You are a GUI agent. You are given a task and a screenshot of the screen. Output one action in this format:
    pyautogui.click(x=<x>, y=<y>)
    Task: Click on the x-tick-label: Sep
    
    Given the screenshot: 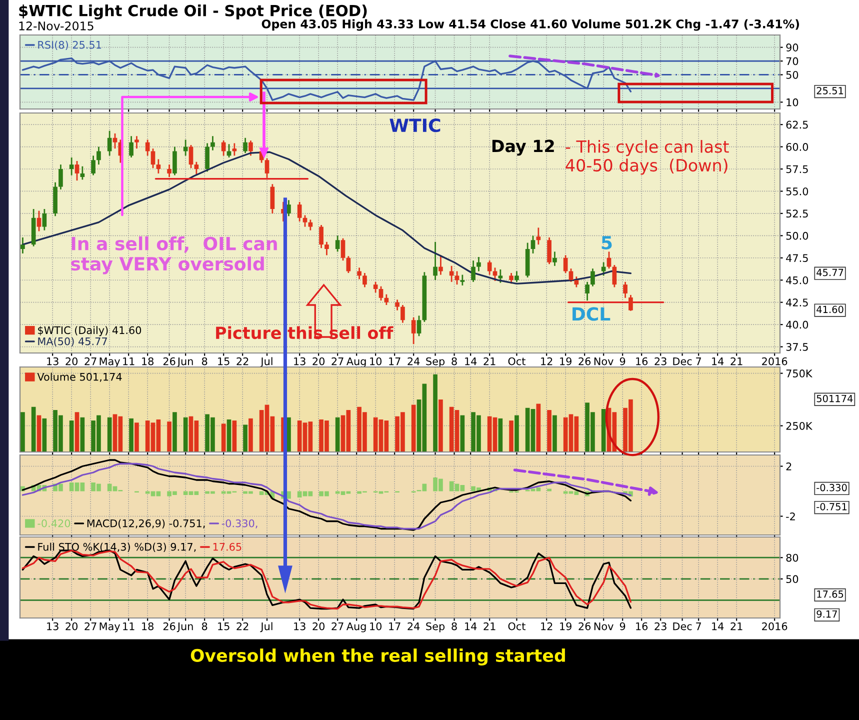 What is the action you would take?
    pyautogui.click(x=435, y=627)
    